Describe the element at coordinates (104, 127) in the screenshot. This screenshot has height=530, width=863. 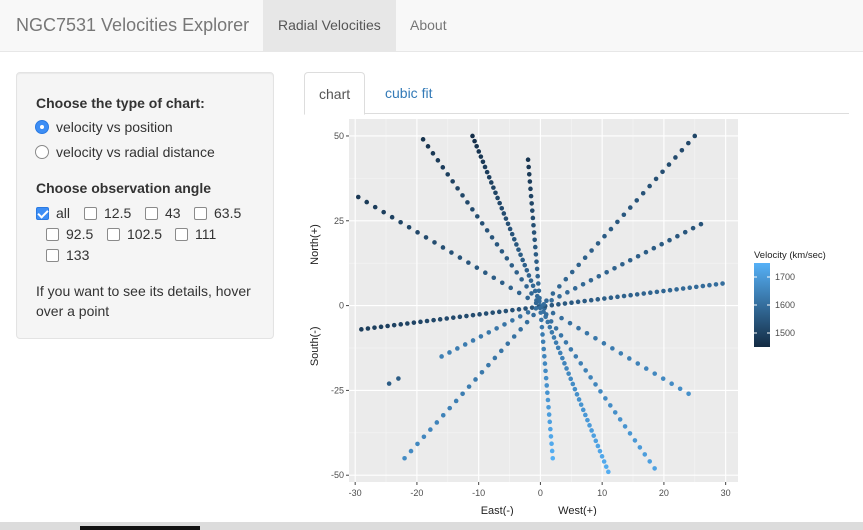
I see `radio-velocity-vs-position: velocity vs position` at that location.